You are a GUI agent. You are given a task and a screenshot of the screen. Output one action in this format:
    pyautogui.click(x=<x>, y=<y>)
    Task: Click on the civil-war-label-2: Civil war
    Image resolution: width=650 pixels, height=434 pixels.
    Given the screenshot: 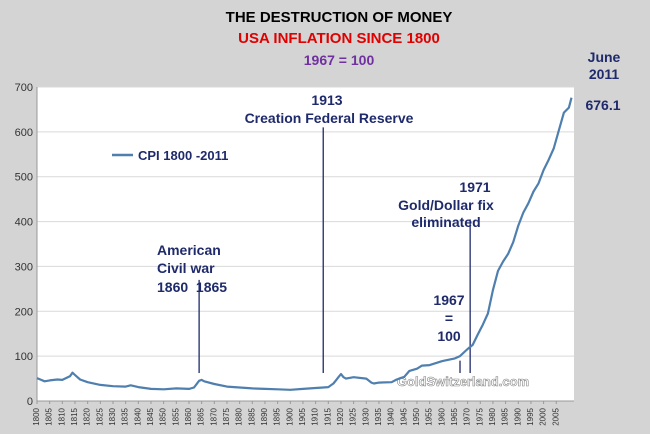 What is the action you would take?
    pyautogui.click(x=186, y=268)
    